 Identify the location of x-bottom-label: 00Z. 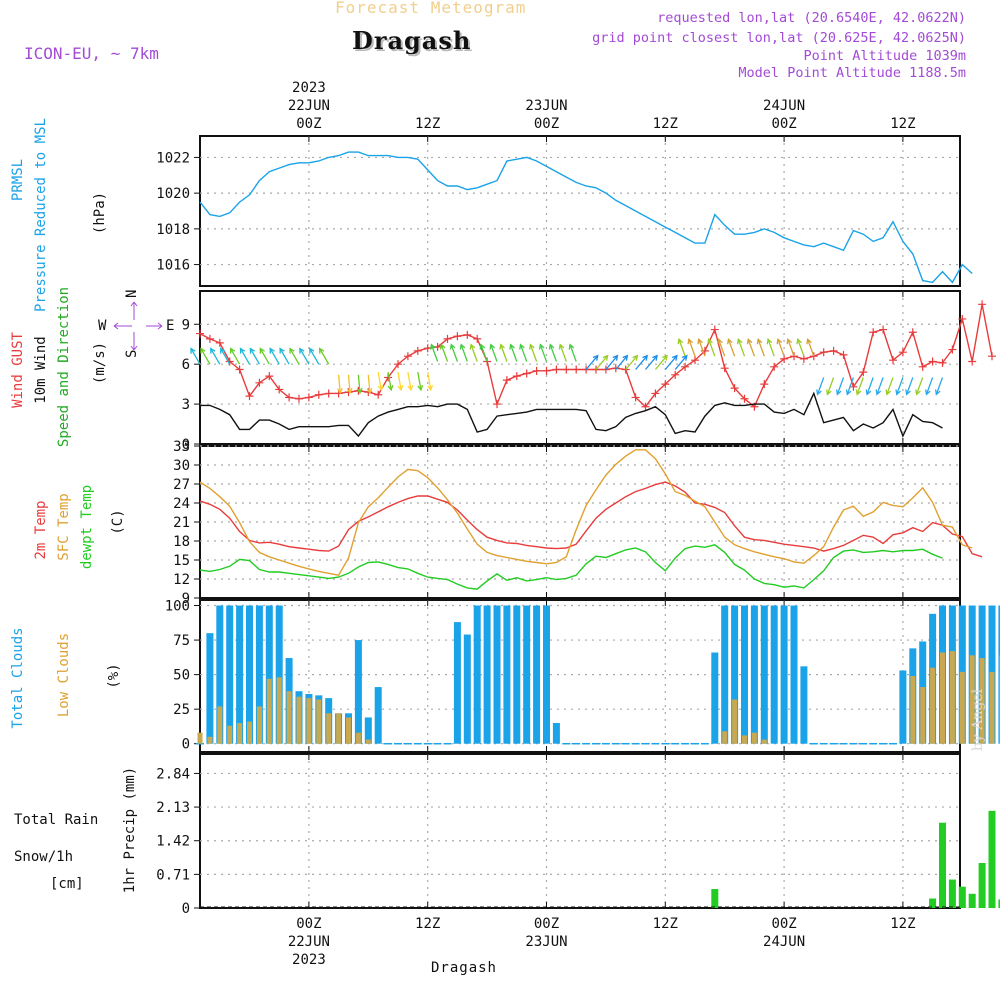
(308, 924).